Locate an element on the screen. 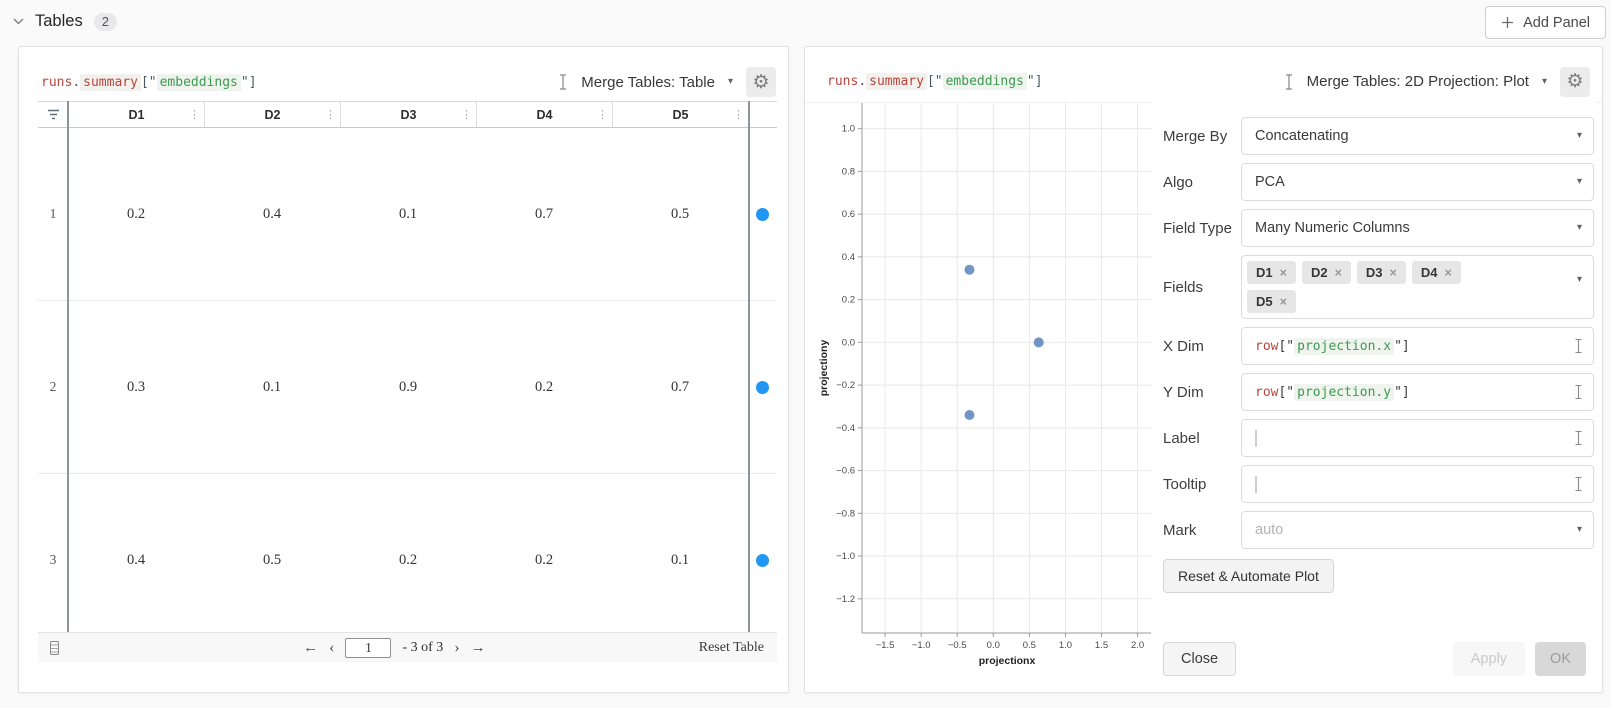 This screenshot has width=1611, height=708. table-cell: 0.7 is located at coordinates (544, 213).